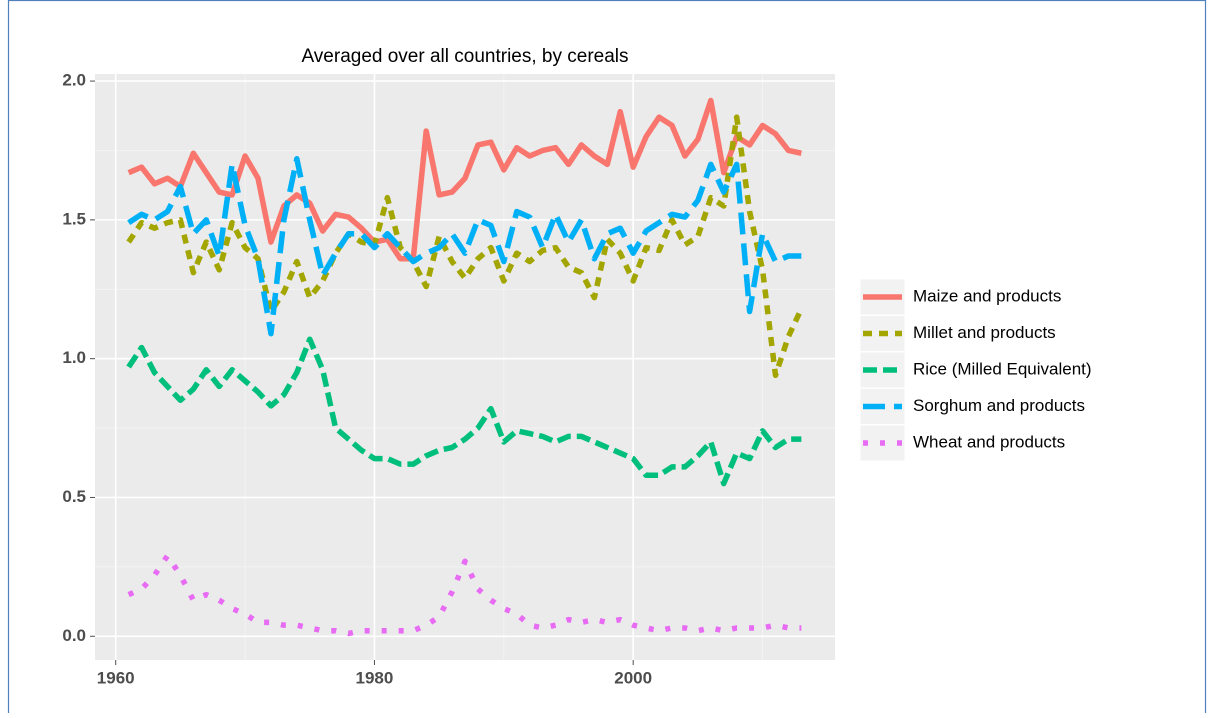 This screenshot has width=1215, height=718. I want to click on y-tick-label: 0.0, so click(74, 635).